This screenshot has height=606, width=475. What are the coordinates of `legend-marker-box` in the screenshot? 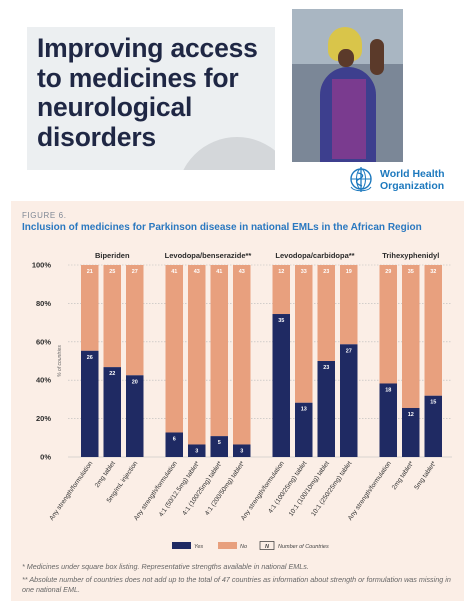 It's located at (267, 545).